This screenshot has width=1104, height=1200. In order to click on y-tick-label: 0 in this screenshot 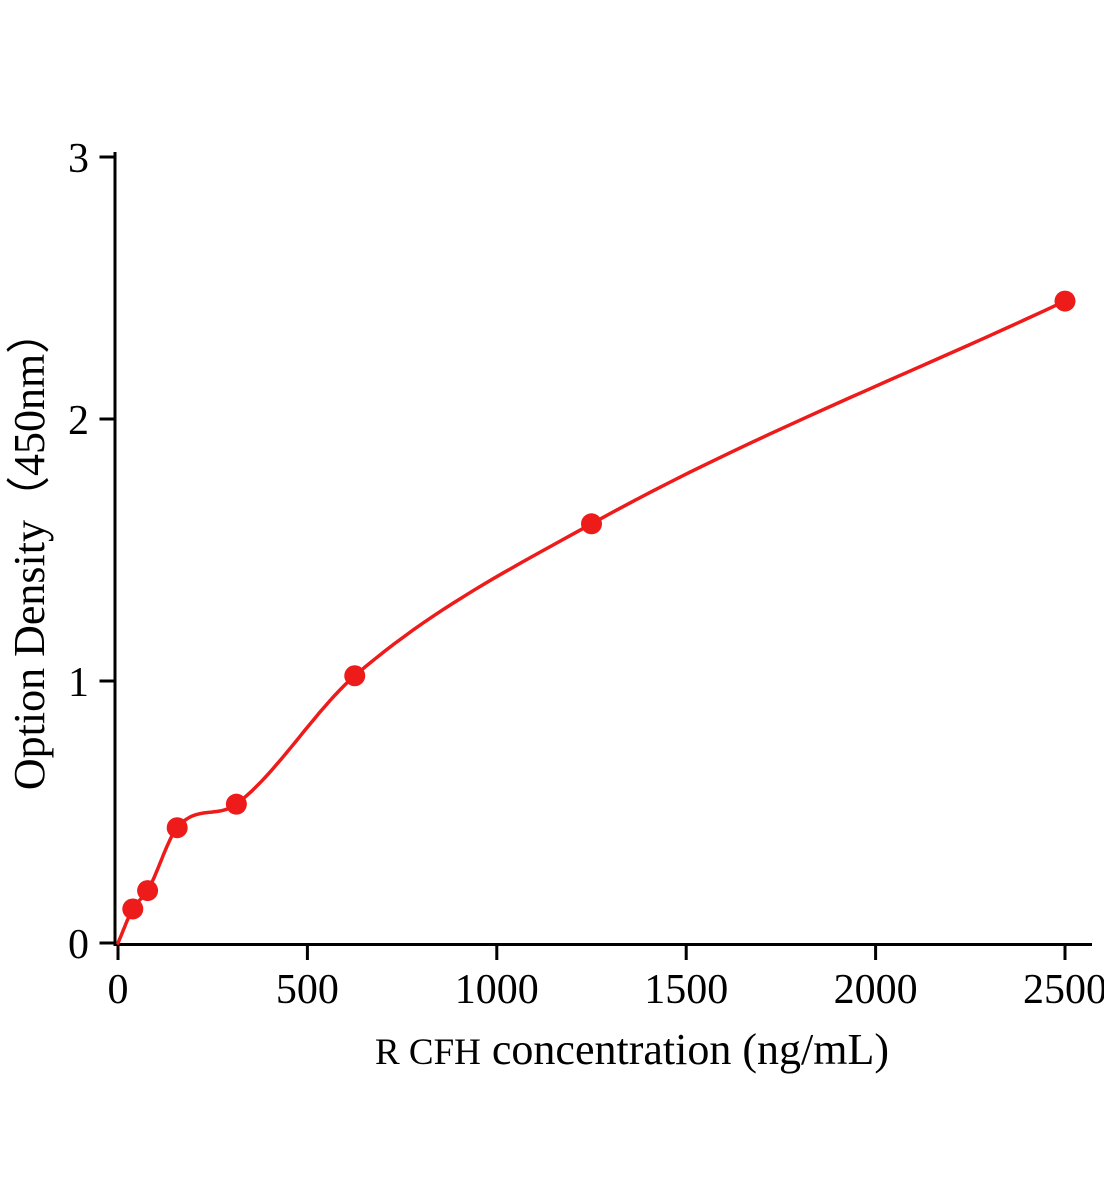, I will do `click(78, 945)`.